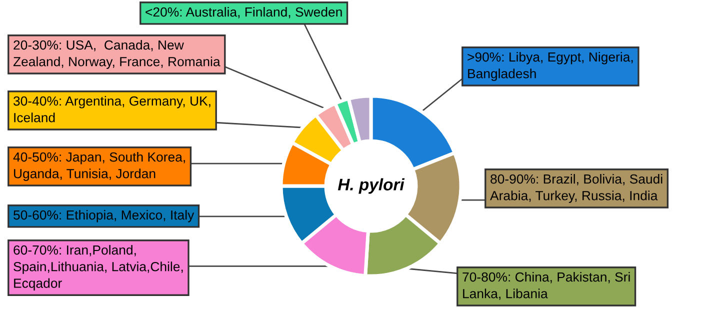 The height and width of the screenshot is (323, 709). Describe the element at coordinates (99, 166) in the screenshot. I see `slice-label: 40-50%: Japan, South Korea, Uganda, Tunisia, Jordan` at that location.